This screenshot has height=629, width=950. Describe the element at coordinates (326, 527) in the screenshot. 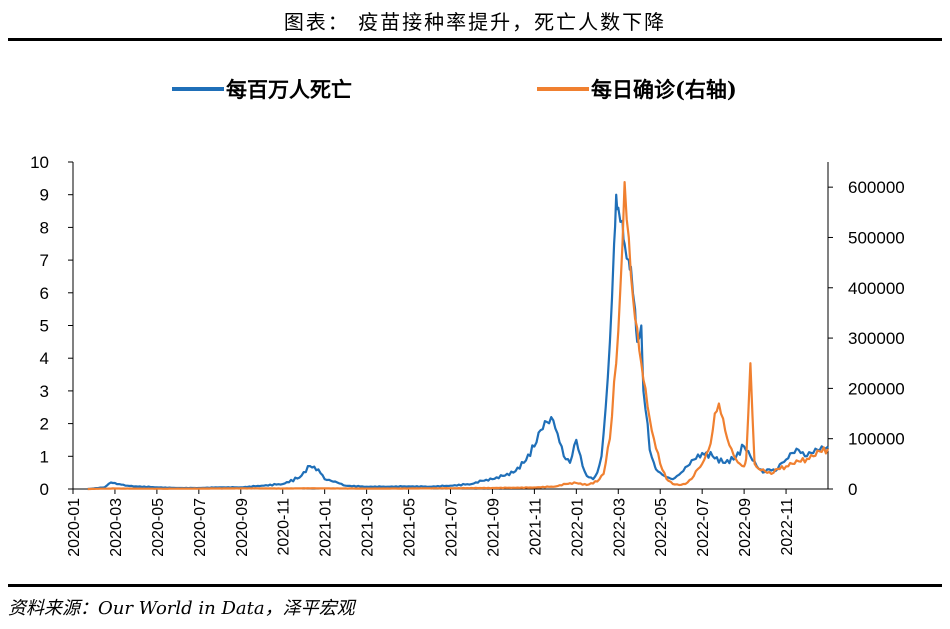

I see `x-tick-label: 2021-01` at that location.